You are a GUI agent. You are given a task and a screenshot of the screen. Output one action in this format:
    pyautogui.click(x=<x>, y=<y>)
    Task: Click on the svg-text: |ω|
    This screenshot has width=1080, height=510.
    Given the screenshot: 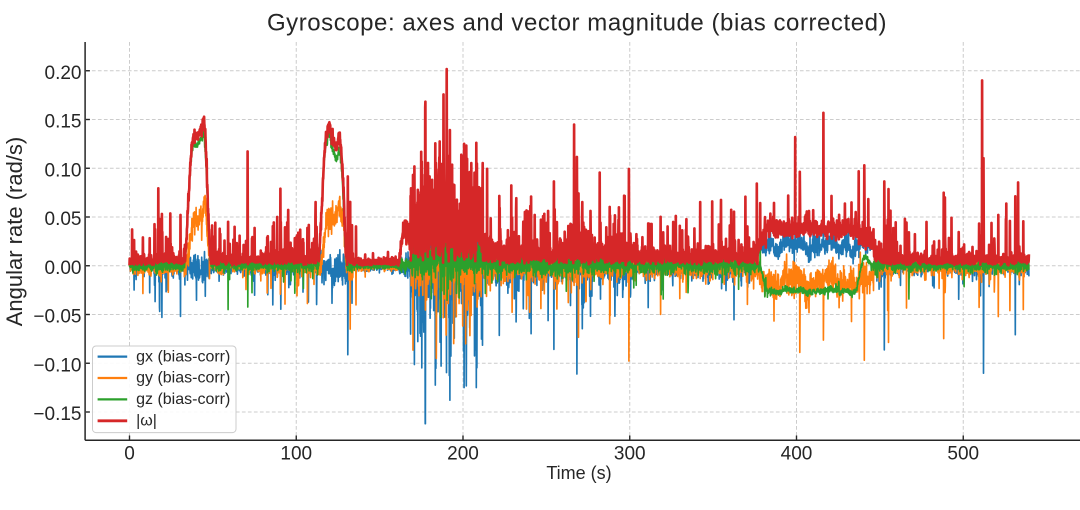 What is the action you would take?
    pyautogui.click(x=146, y=421)
    